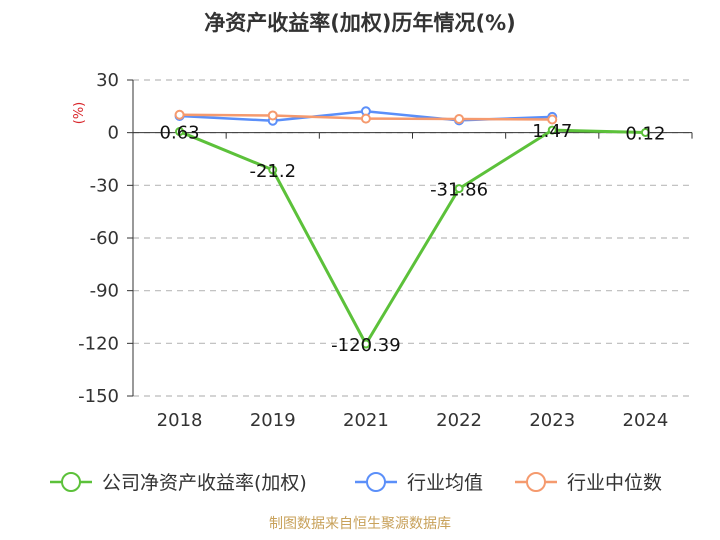 This screenshot has height=540, width=720. I want to click on legend-item-0: 公司净资产收益率(加权), so click(178, 483).